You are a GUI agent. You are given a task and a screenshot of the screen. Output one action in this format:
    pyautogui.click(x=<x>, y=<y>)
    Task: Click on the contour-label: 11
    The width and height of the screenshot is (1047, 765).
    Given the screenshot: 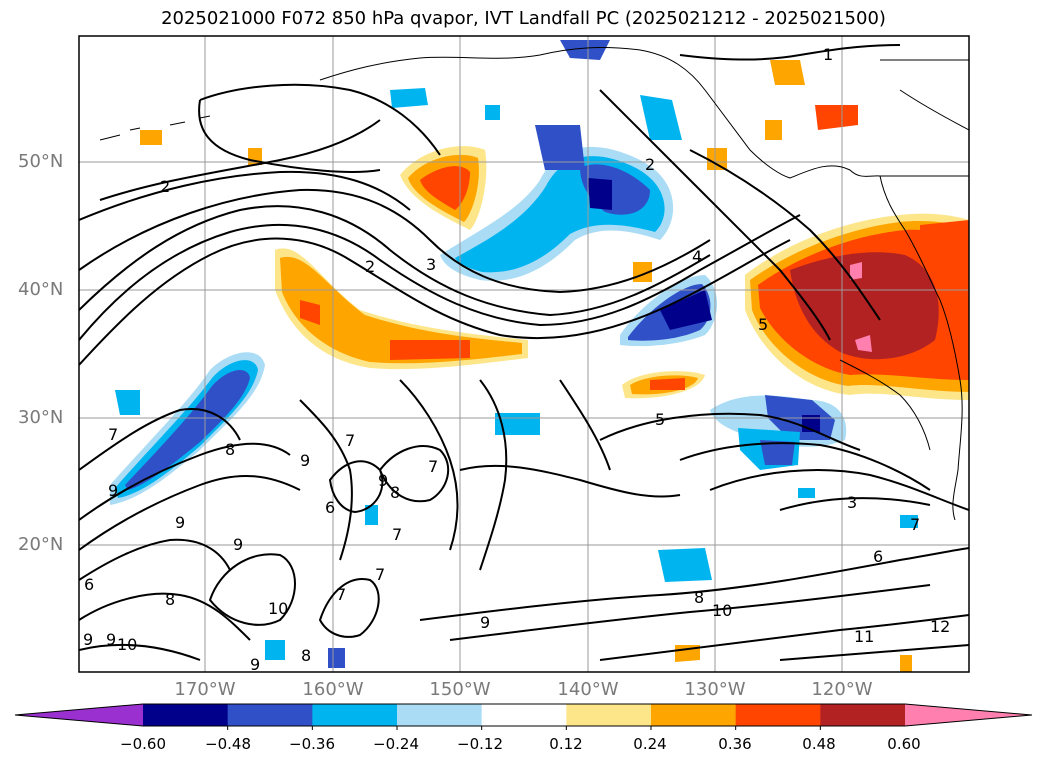 What is the action you would take?
    pyautogui.click(x=864, y=636)
    